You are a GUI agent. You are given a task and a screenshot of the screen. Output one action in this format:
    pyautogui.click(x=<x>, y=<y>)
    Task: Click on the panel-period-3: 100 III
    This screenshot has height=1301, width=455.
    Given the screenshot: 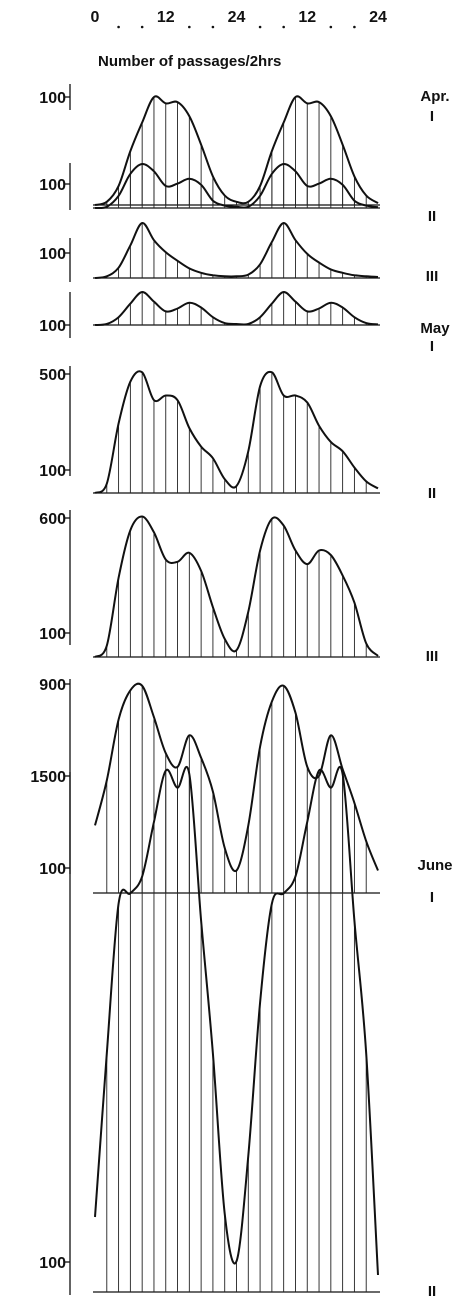 What is the action you would take?
    pyautogui.click(x=239, y=253)
    